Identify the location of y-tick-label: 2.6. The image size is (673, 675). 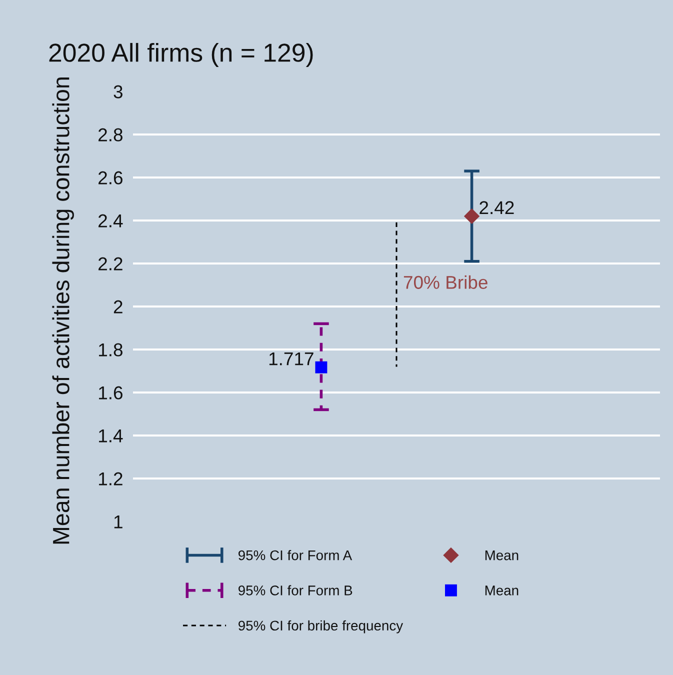
(110, 177).